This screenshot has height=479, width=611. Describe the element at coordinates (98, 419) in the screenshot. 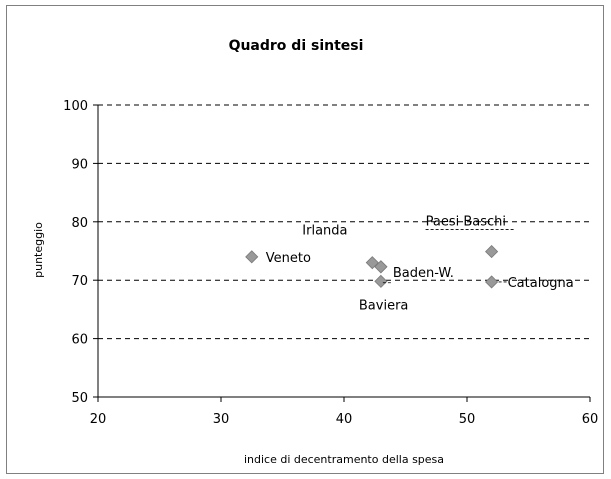

I see `x-tick-label: 20` at that location.